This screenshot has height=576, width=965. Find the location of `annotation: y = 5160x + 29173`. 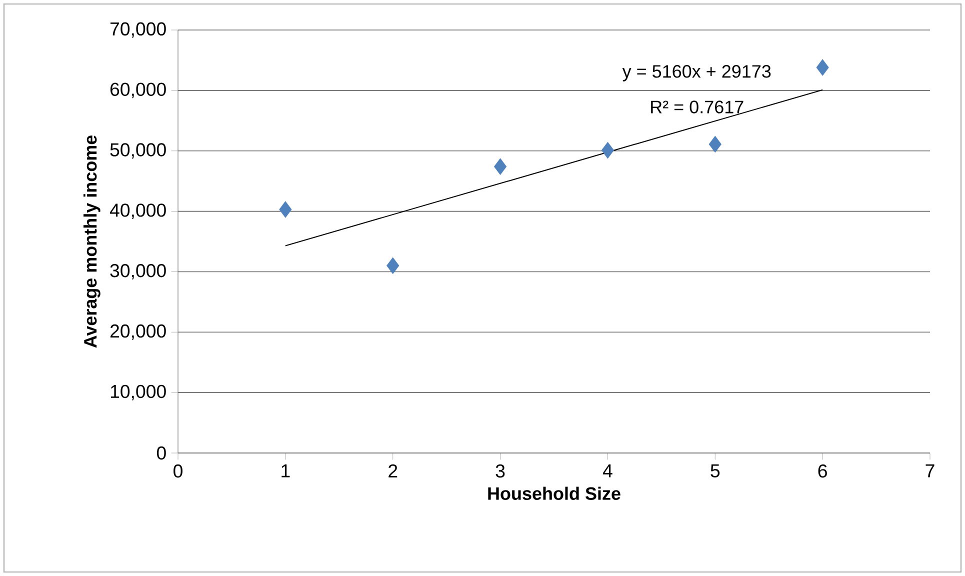

annotation: y = 5160x + 29173 is located at coordinates (696, 73).